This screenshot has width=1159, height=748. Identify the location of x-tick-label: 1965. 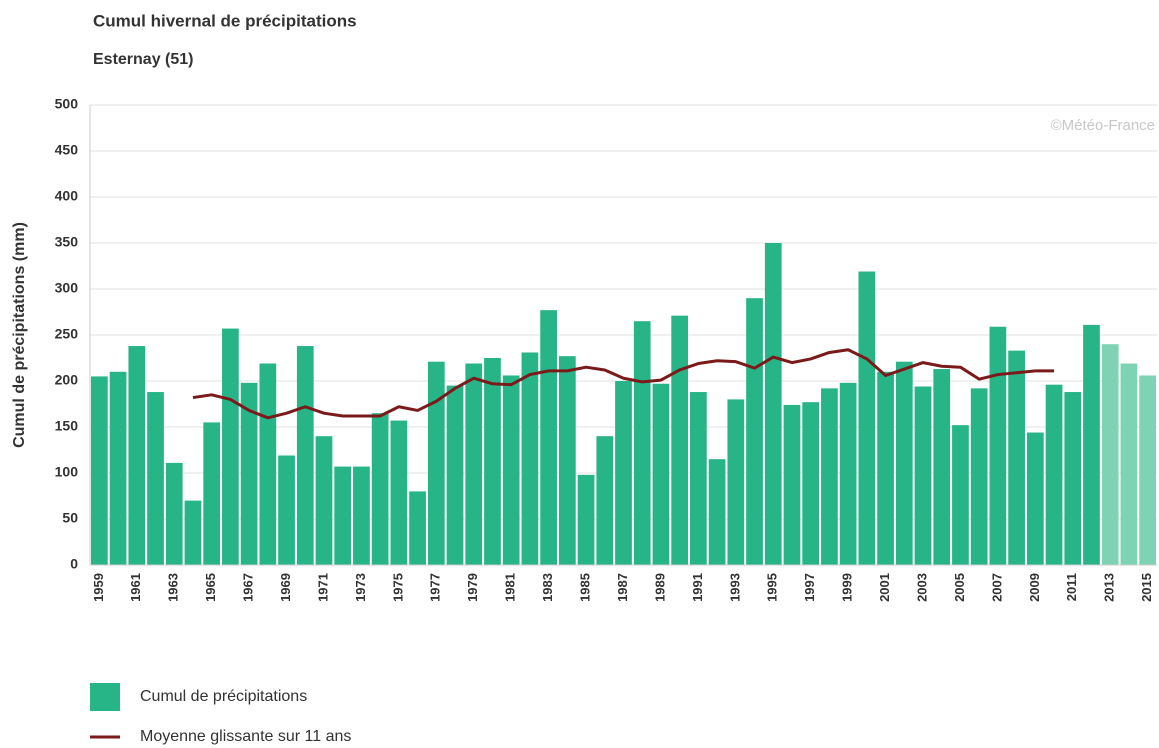
(210, 587).